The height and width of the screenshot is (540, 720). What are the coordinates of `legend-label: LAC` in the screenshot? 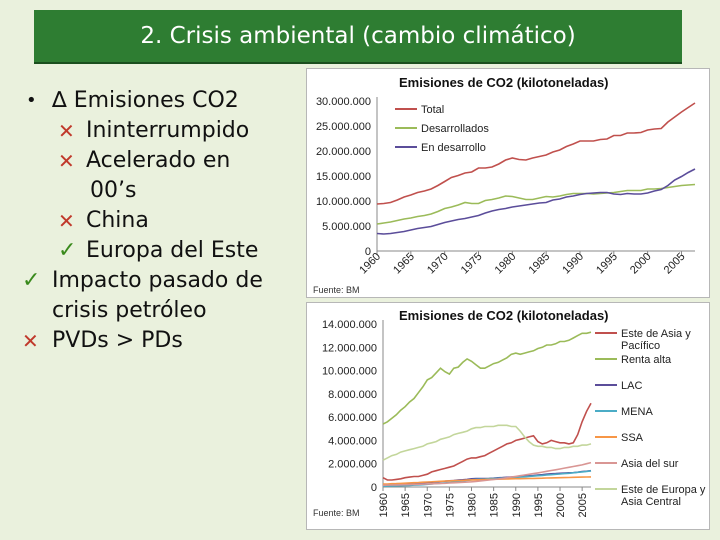 It's located at (631, 386).